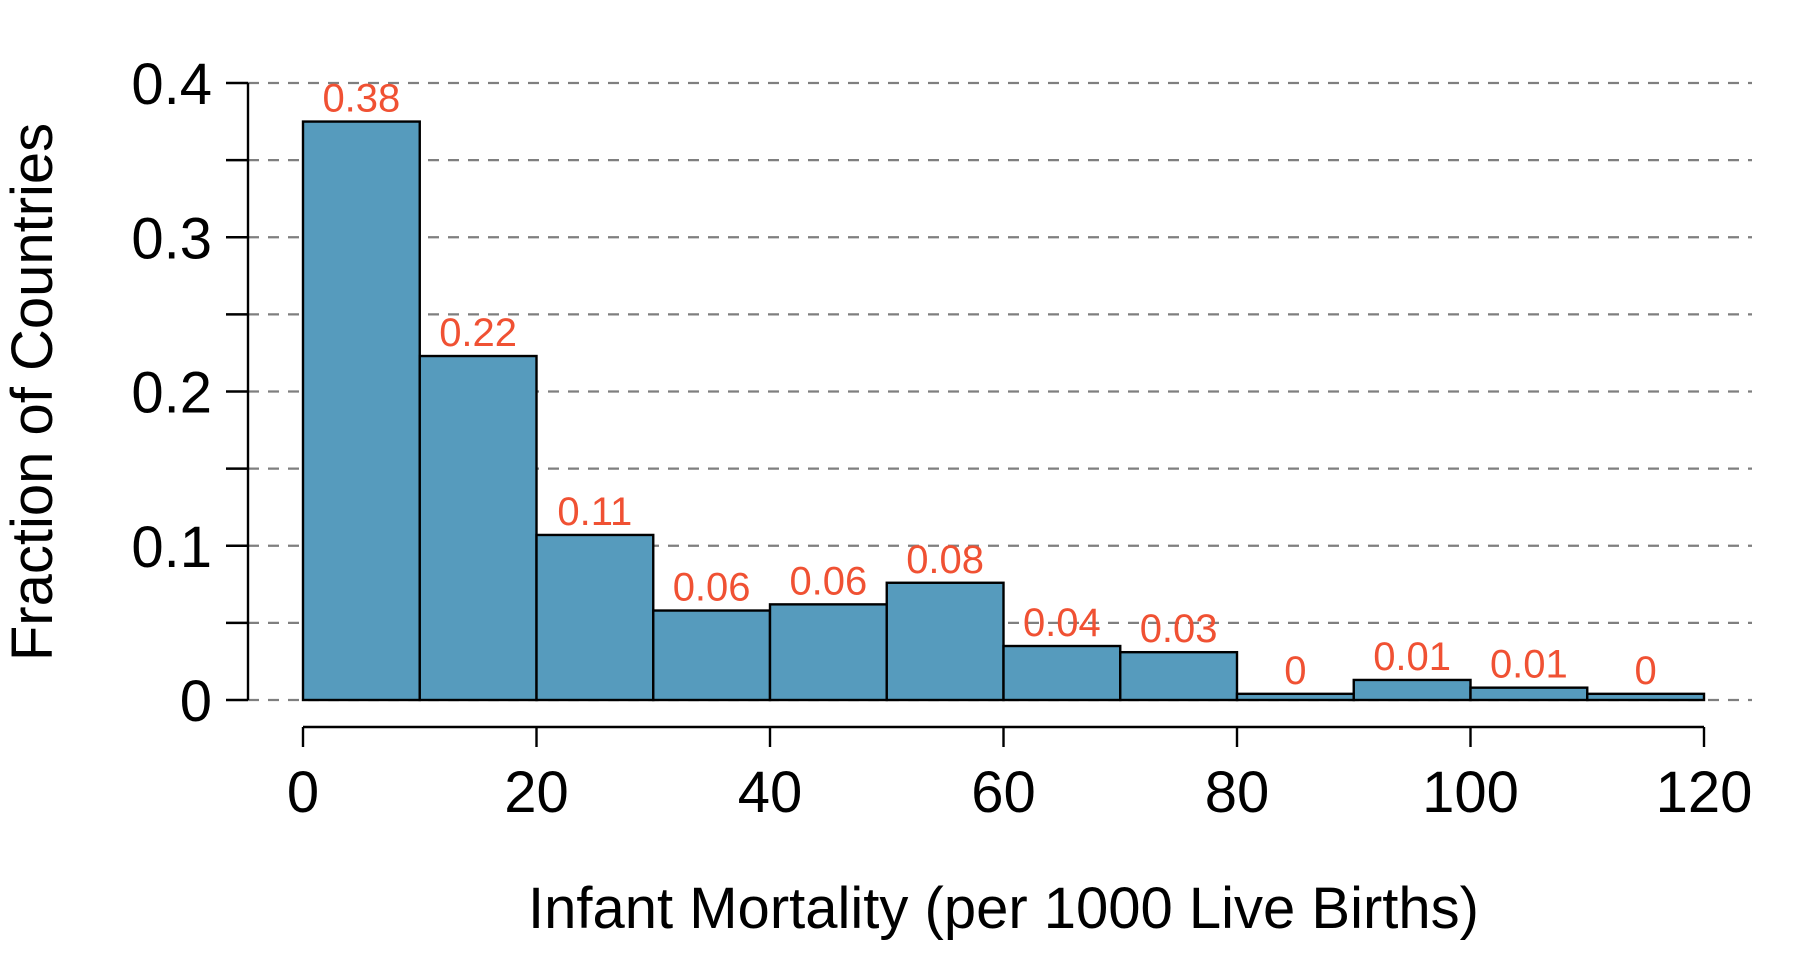 This screenshot has width=1800, height=958. What do you see at coordinates (945, 560) in the screenshot?
I see `bar-data-label: 0.08` at bounding box center [945, 560].